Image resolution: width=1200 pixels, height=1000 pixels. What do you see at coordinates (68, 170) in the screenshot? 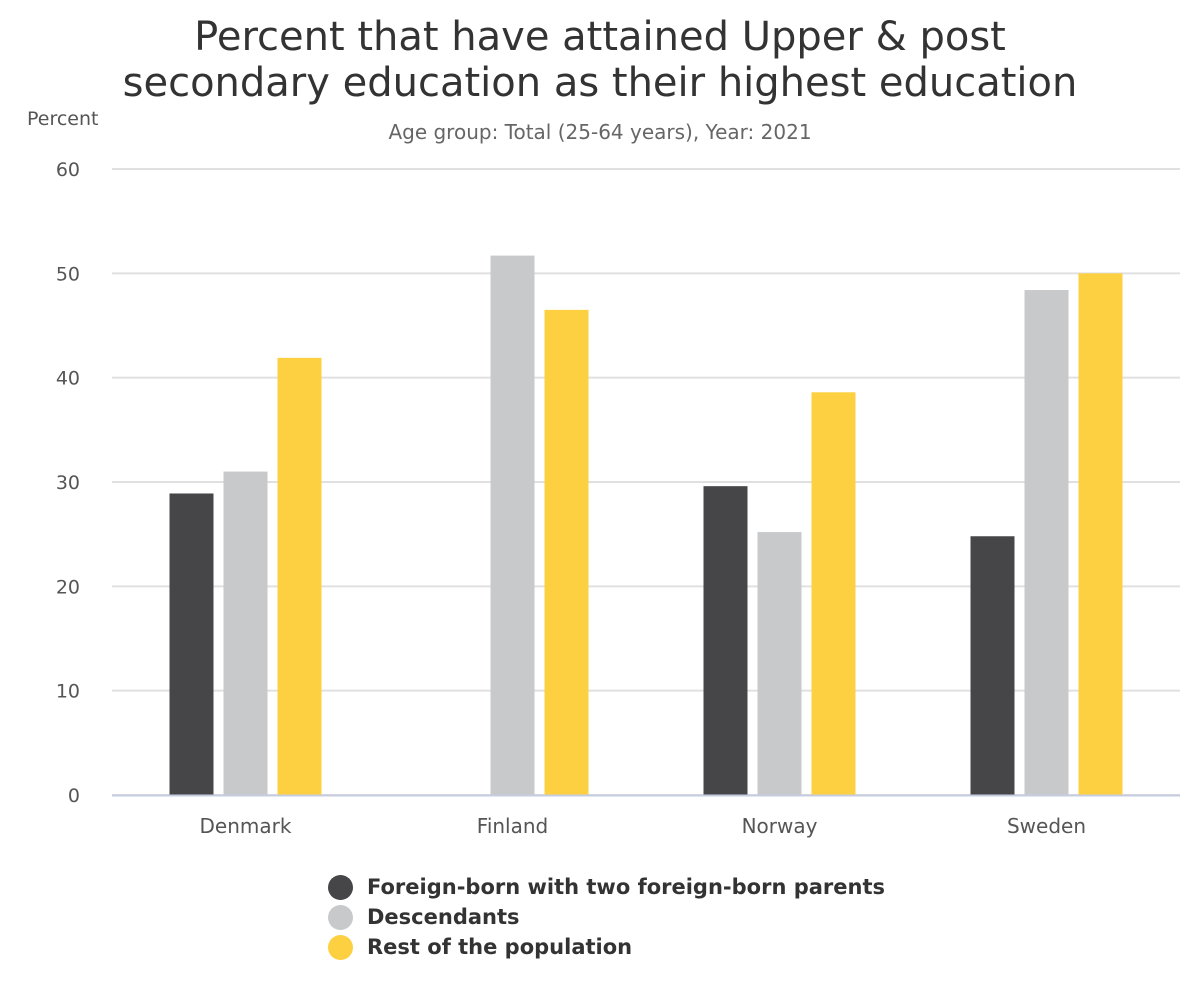
I see `y-tick-label: 60` at bounding box center [68, 170].